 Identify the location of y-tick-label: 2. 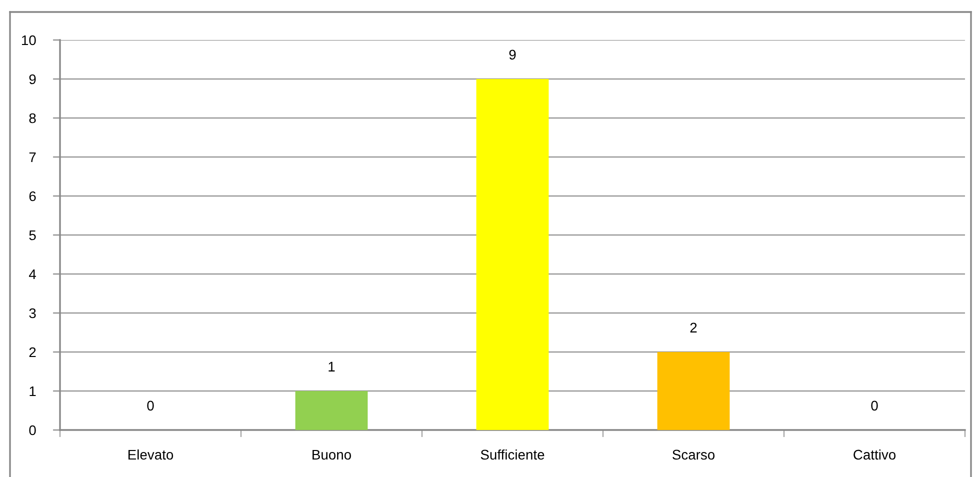
(32, 352).